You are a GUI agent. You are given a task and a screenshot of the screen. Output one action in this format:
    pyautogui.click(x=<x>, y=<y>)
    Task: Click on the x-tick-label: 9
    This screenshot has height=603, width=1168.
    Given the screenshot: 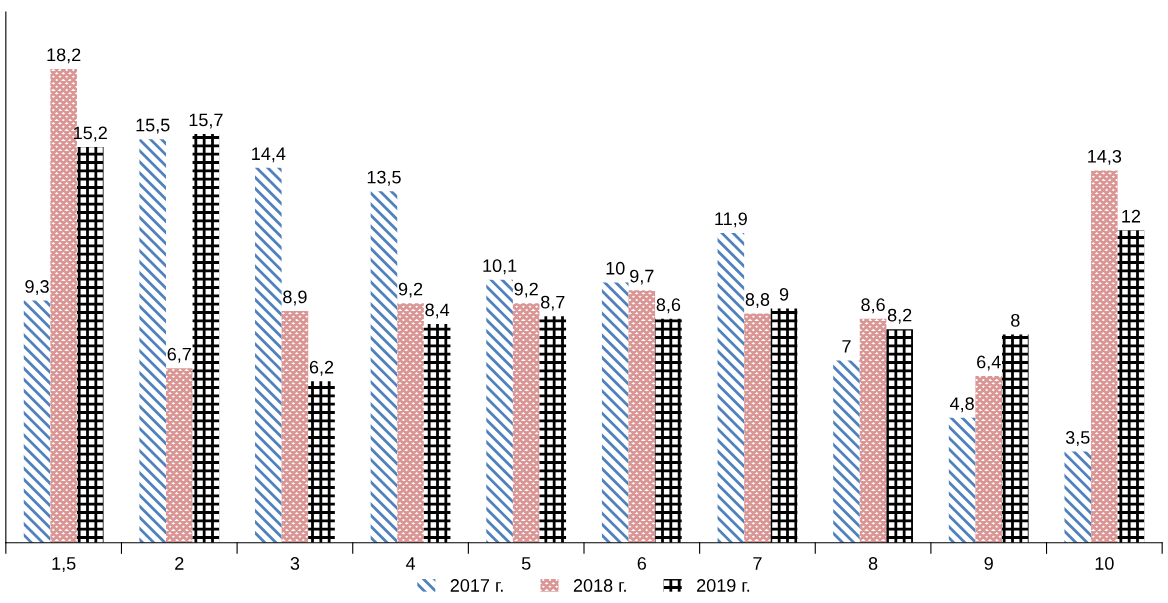 What is the action you would take?
    pyautogui.click(x=988, y=563)
    